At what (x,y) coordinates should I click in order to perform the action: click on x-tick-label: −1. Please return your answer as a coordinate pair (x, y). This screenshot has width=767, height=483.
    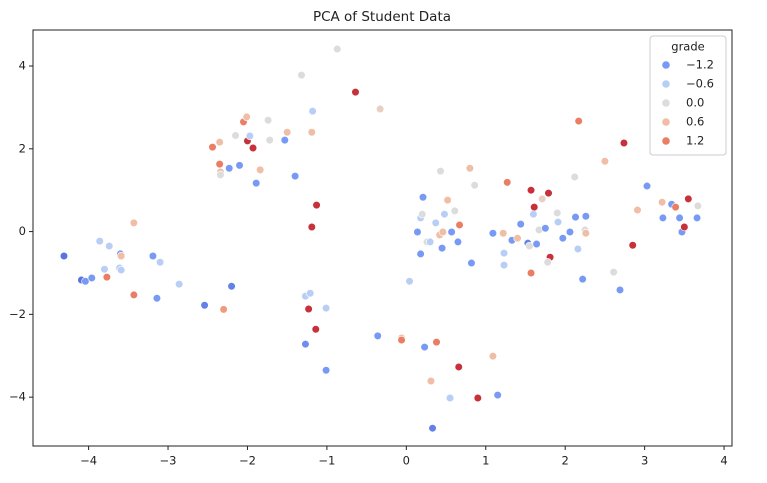
    Looking at the image, I should click on (326, 461).